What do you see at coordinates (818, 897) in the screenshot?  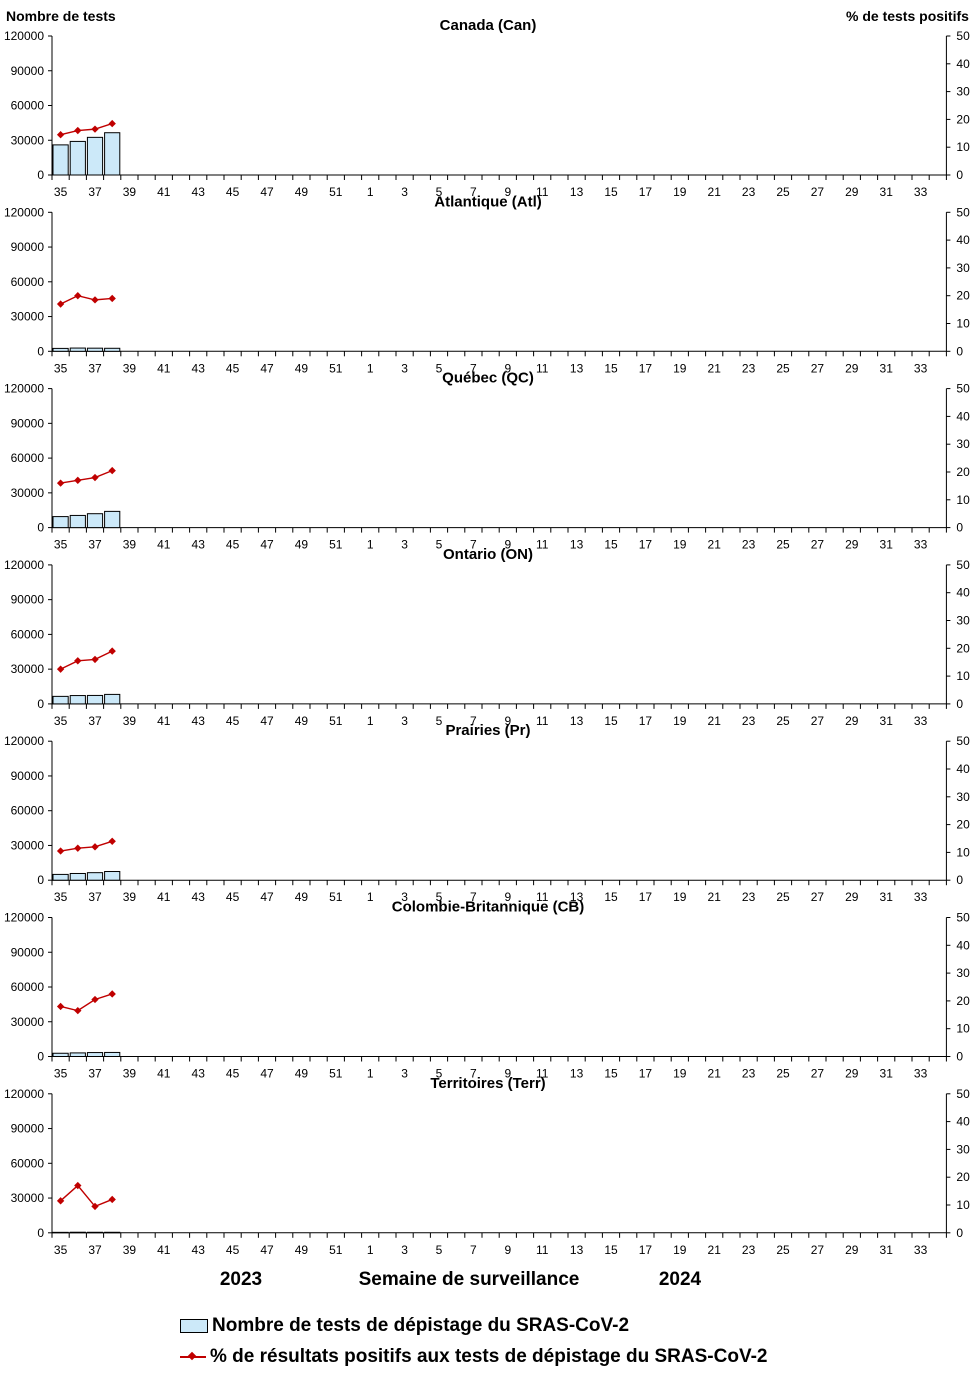 I see `x-tick-label: 27` at bounding box center [818, 897].